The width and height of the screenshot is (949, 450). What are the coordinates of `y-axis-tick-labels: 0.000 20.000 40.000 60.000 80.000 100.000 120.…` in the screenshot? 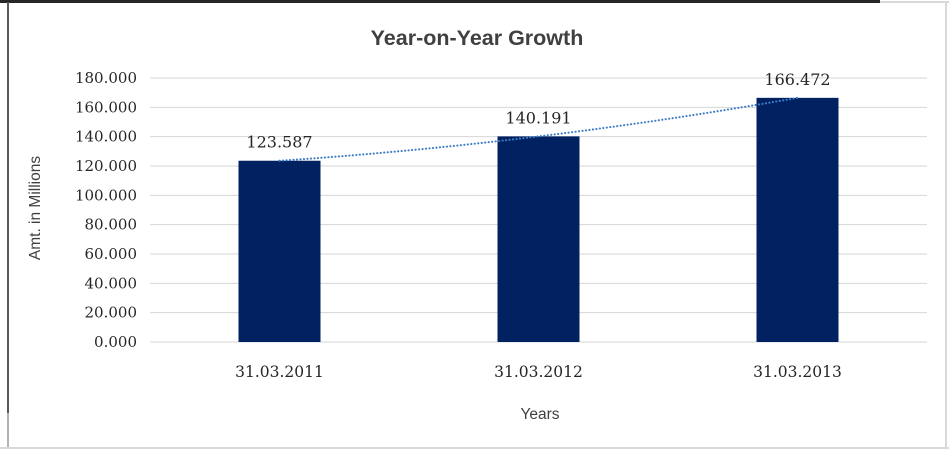 It's located at (106, 210).